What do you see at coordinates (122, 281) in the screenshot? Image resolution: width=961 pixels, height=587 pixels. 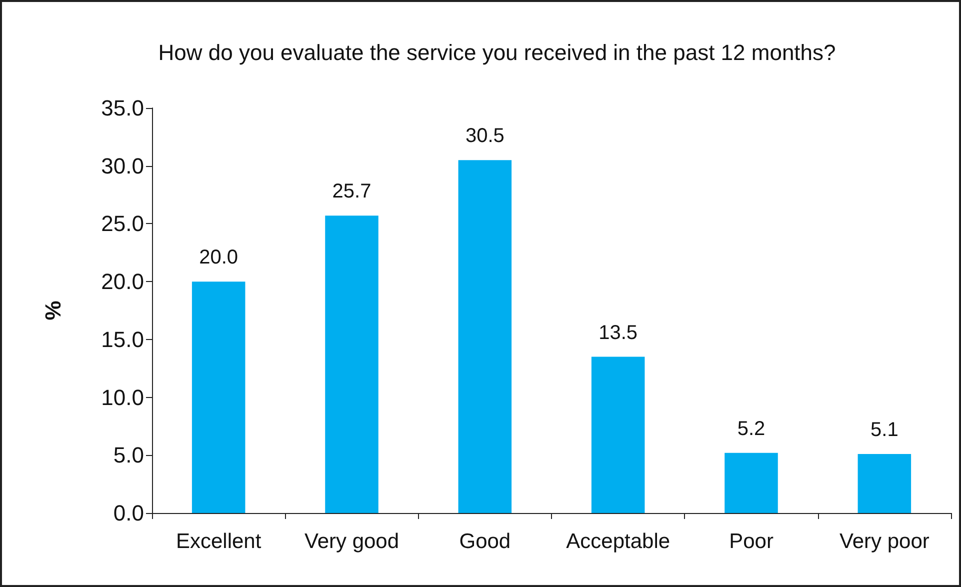 I see `y-tick-label: 20.0` at bounding box center [122, 281].